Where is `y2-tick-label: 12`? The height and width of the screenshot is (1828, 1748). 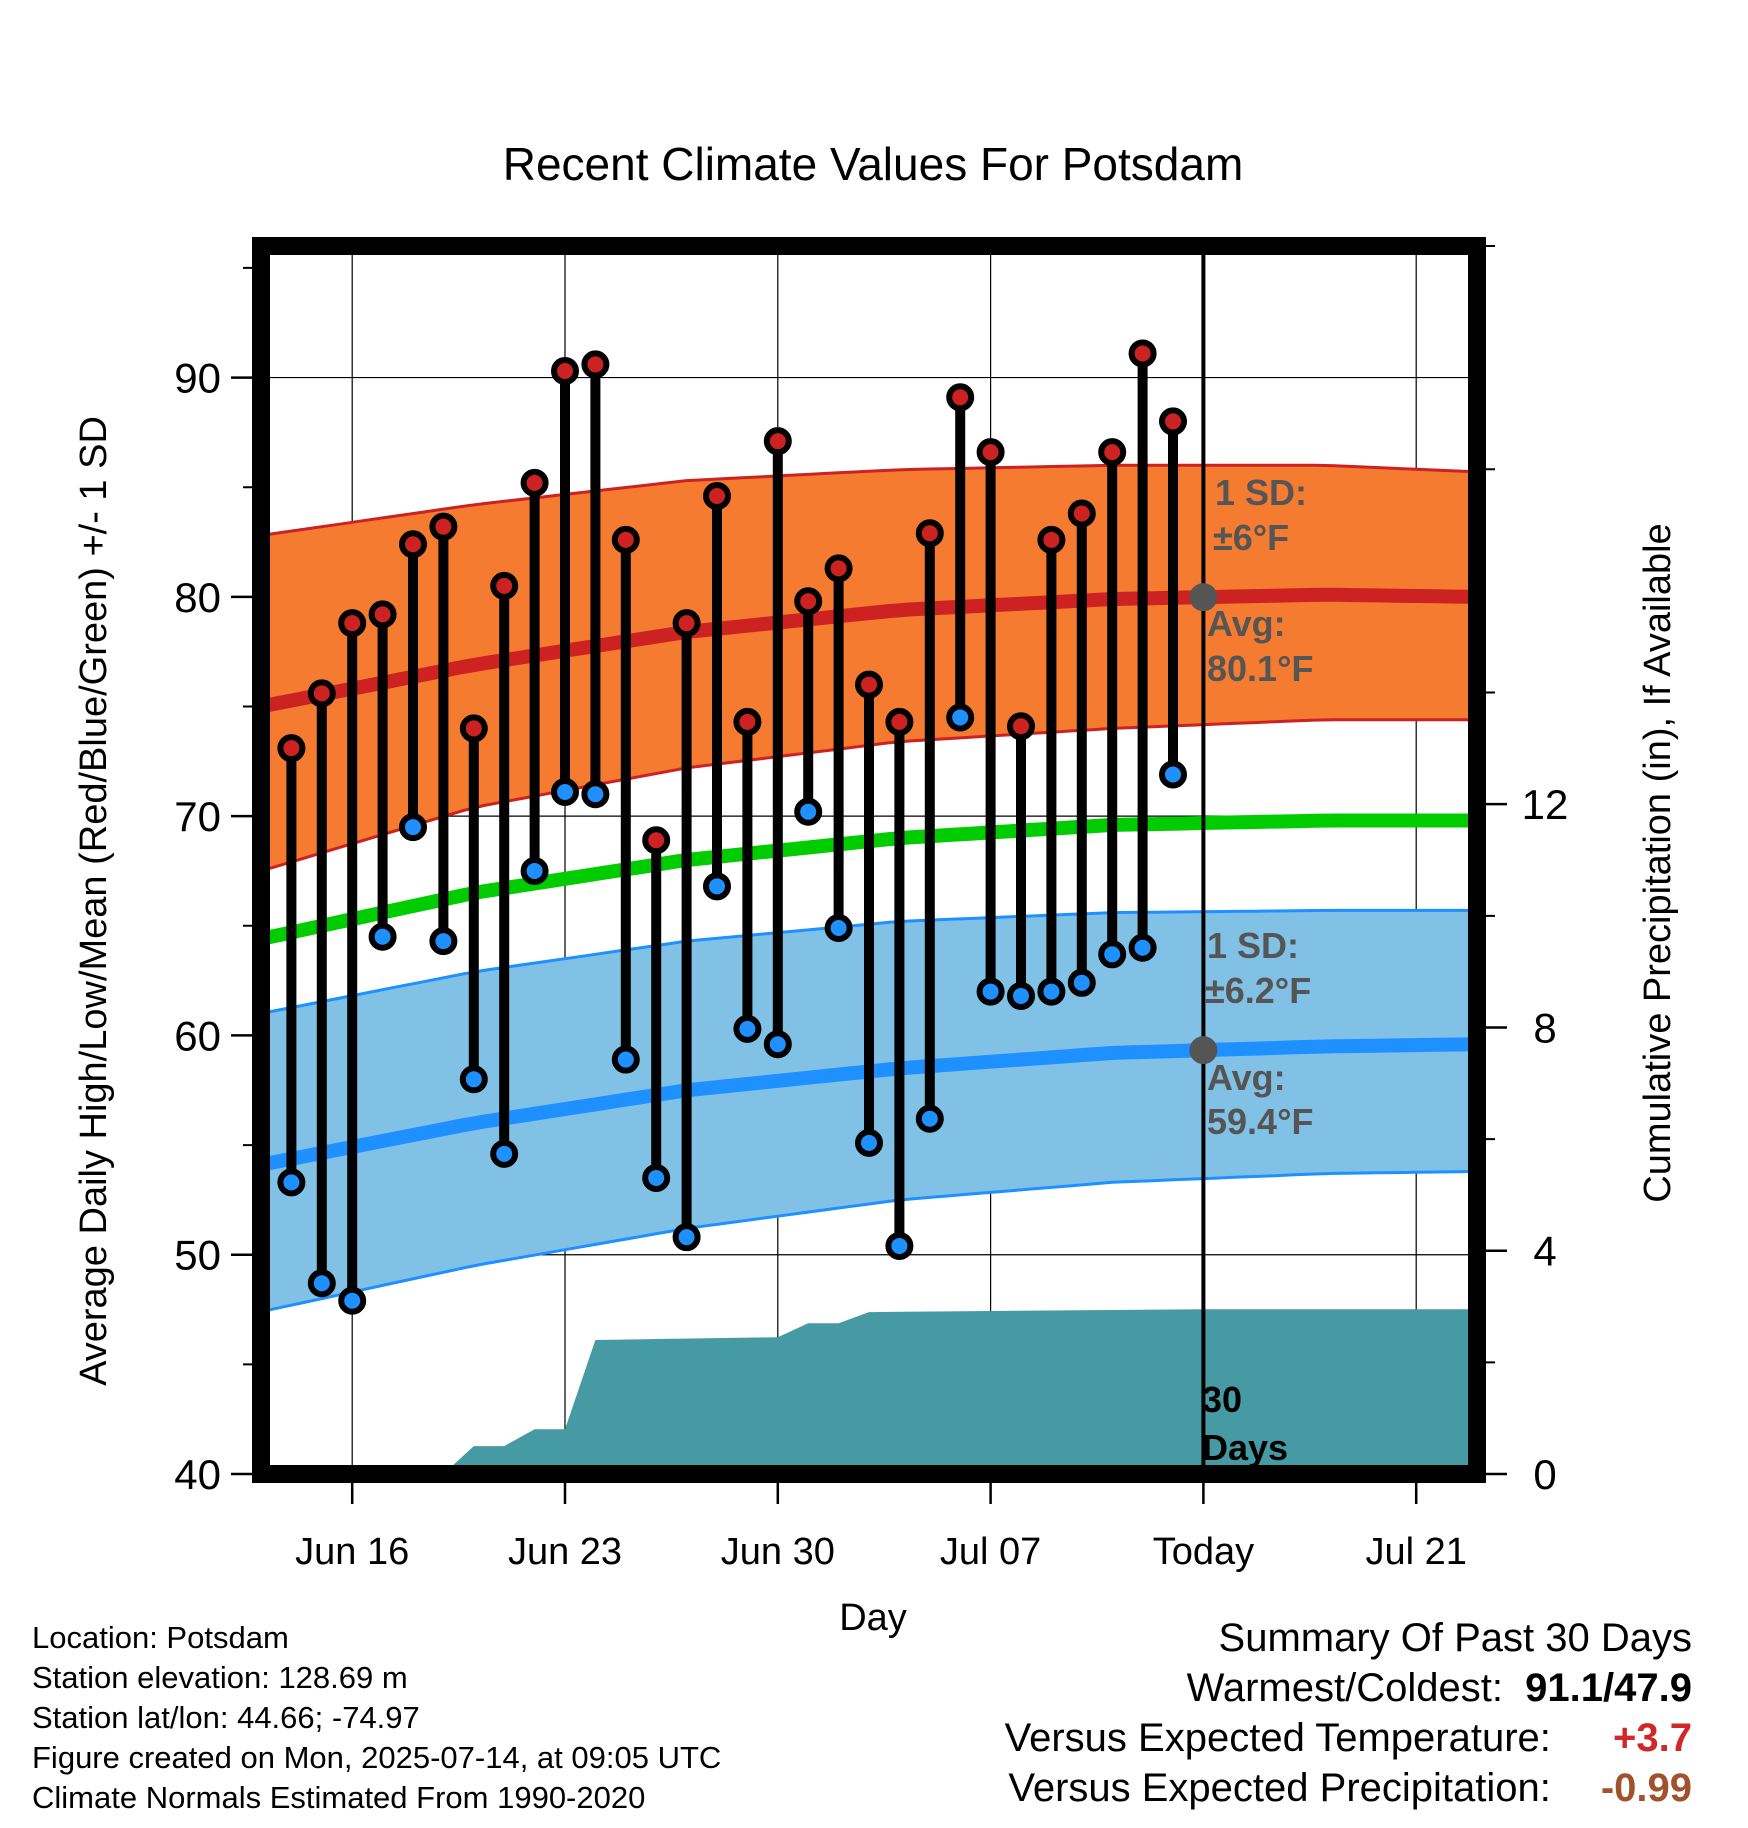
y2-tick-label: 12 is located at coordinates (1545, 804).